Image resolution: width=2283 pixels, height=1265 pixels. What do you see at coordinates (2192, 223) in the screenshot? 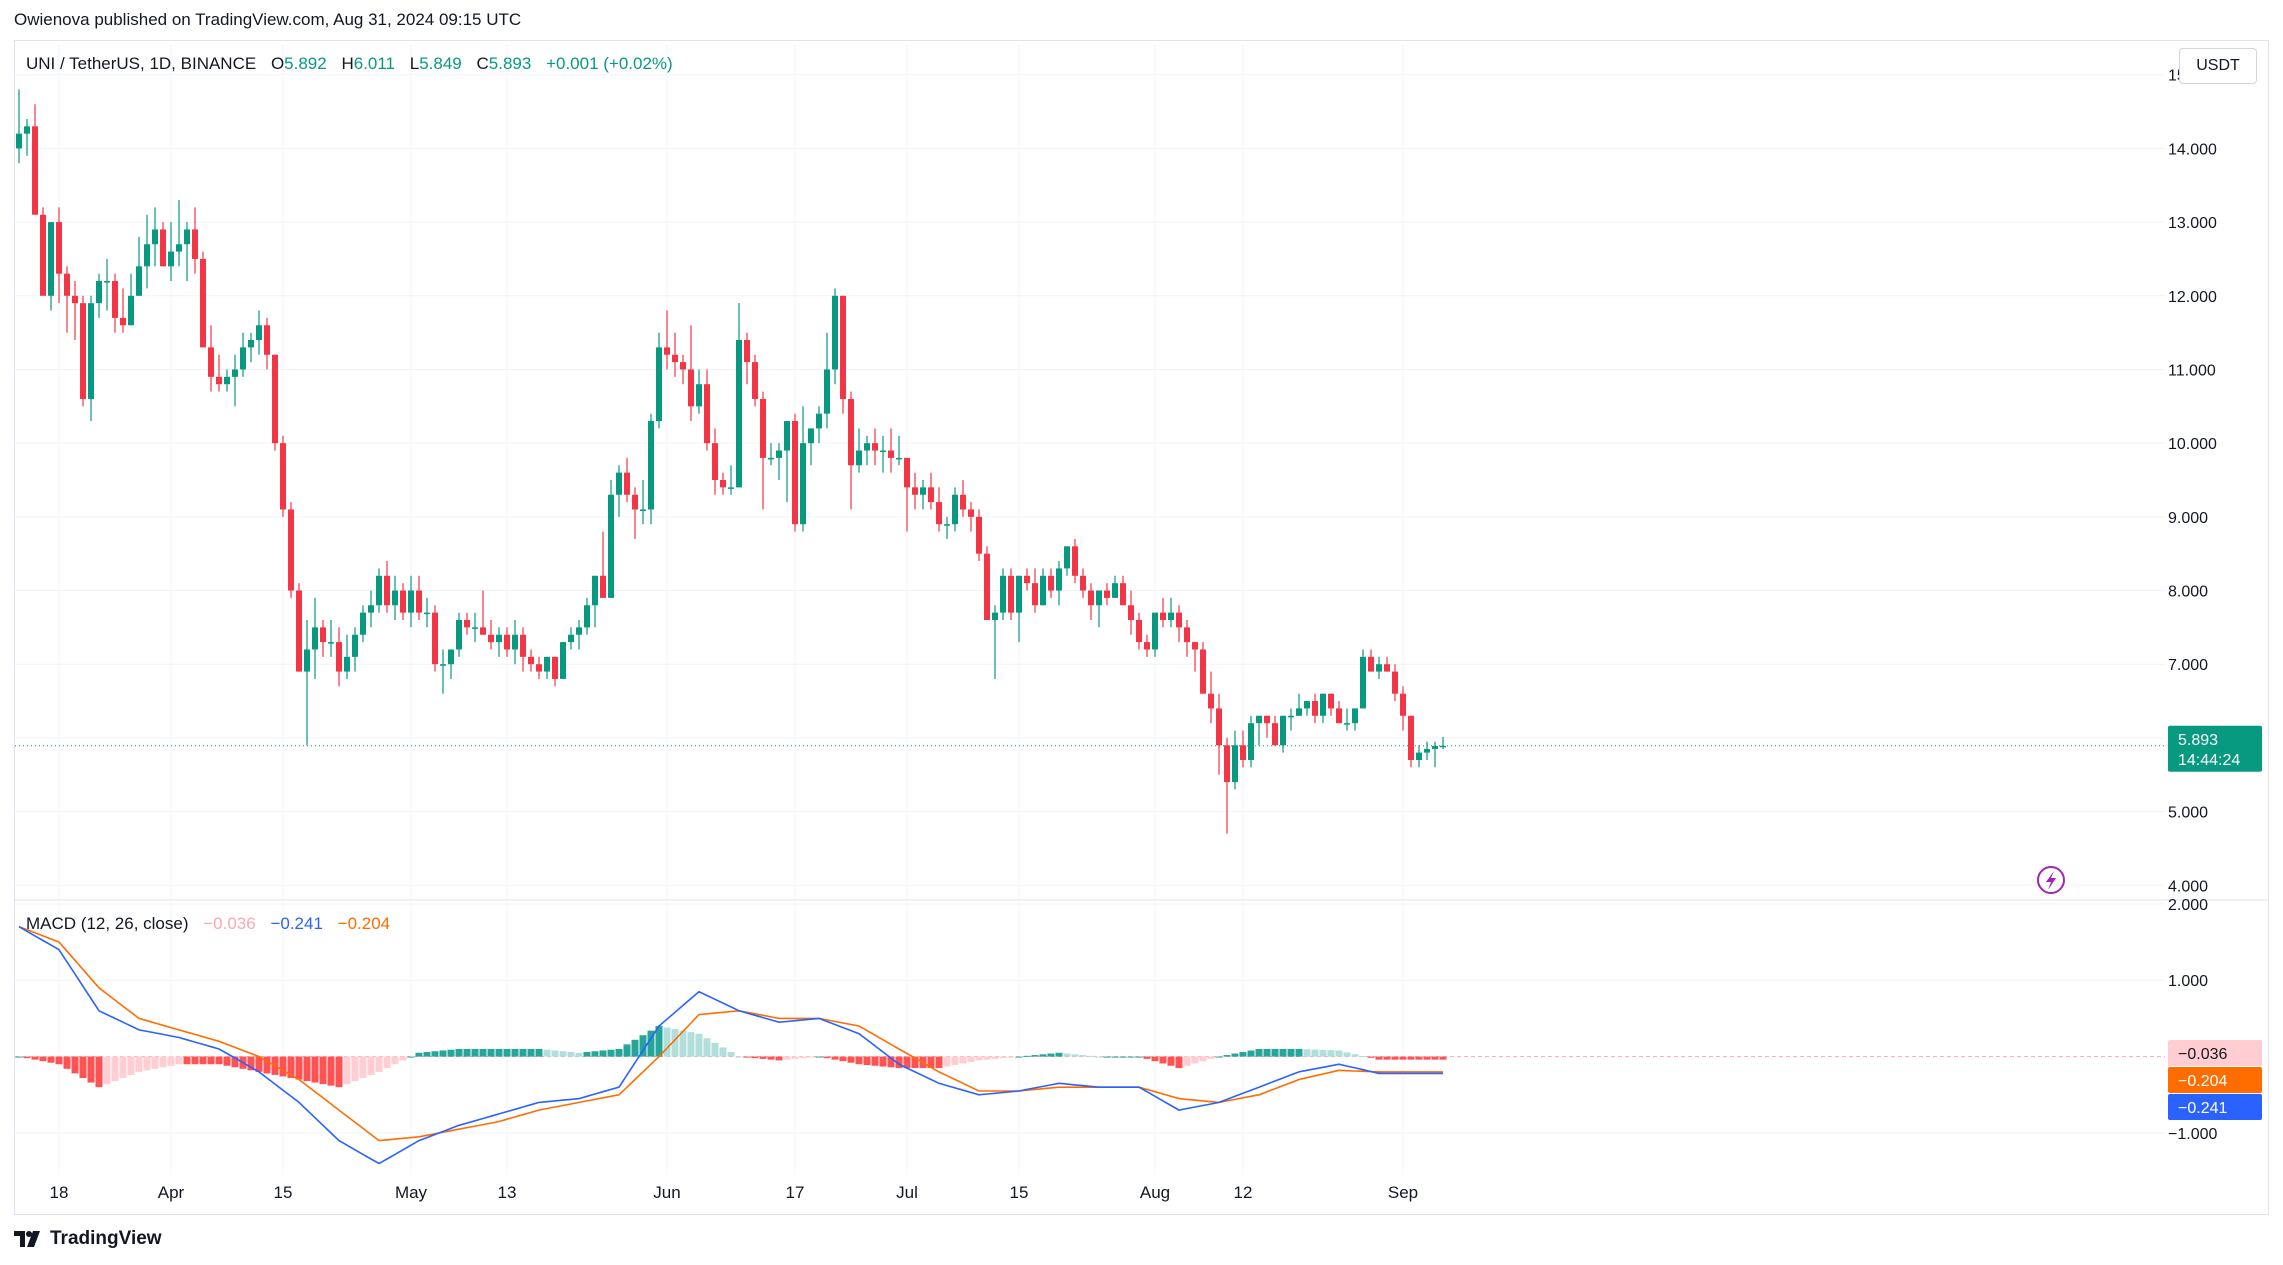
I see `price-tick-label: 13.000` at bounding box center [2192, 223].